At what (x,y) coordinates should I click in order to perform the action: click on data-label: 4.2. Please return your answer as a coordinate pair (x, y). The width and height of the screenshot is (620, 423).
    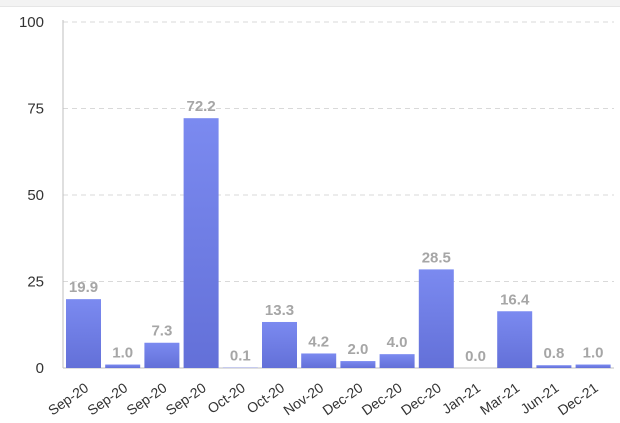
    Looking at the image, I should click on (318, 341).